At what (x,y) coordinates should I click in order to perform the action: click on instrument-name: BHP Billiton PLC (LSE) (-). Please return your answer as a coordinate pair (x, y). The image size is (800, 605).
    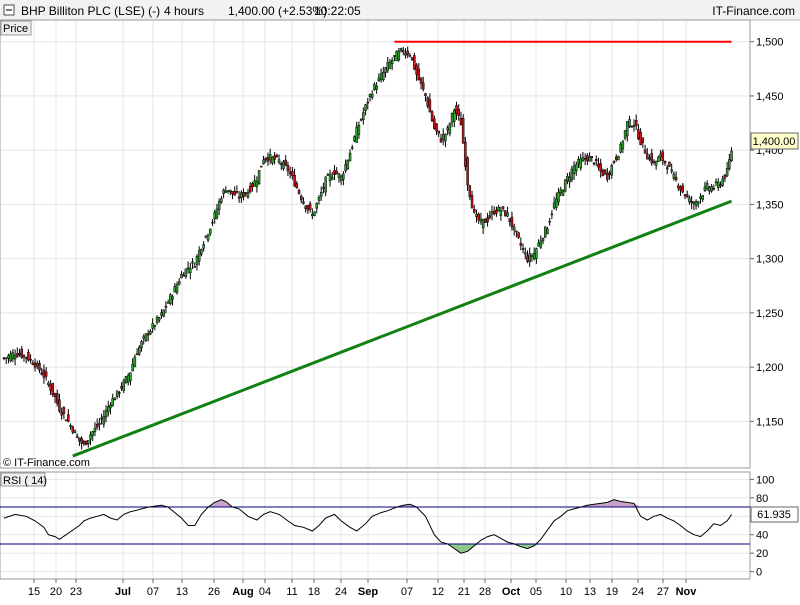
    Looking at the image, I should click on (90, 11).